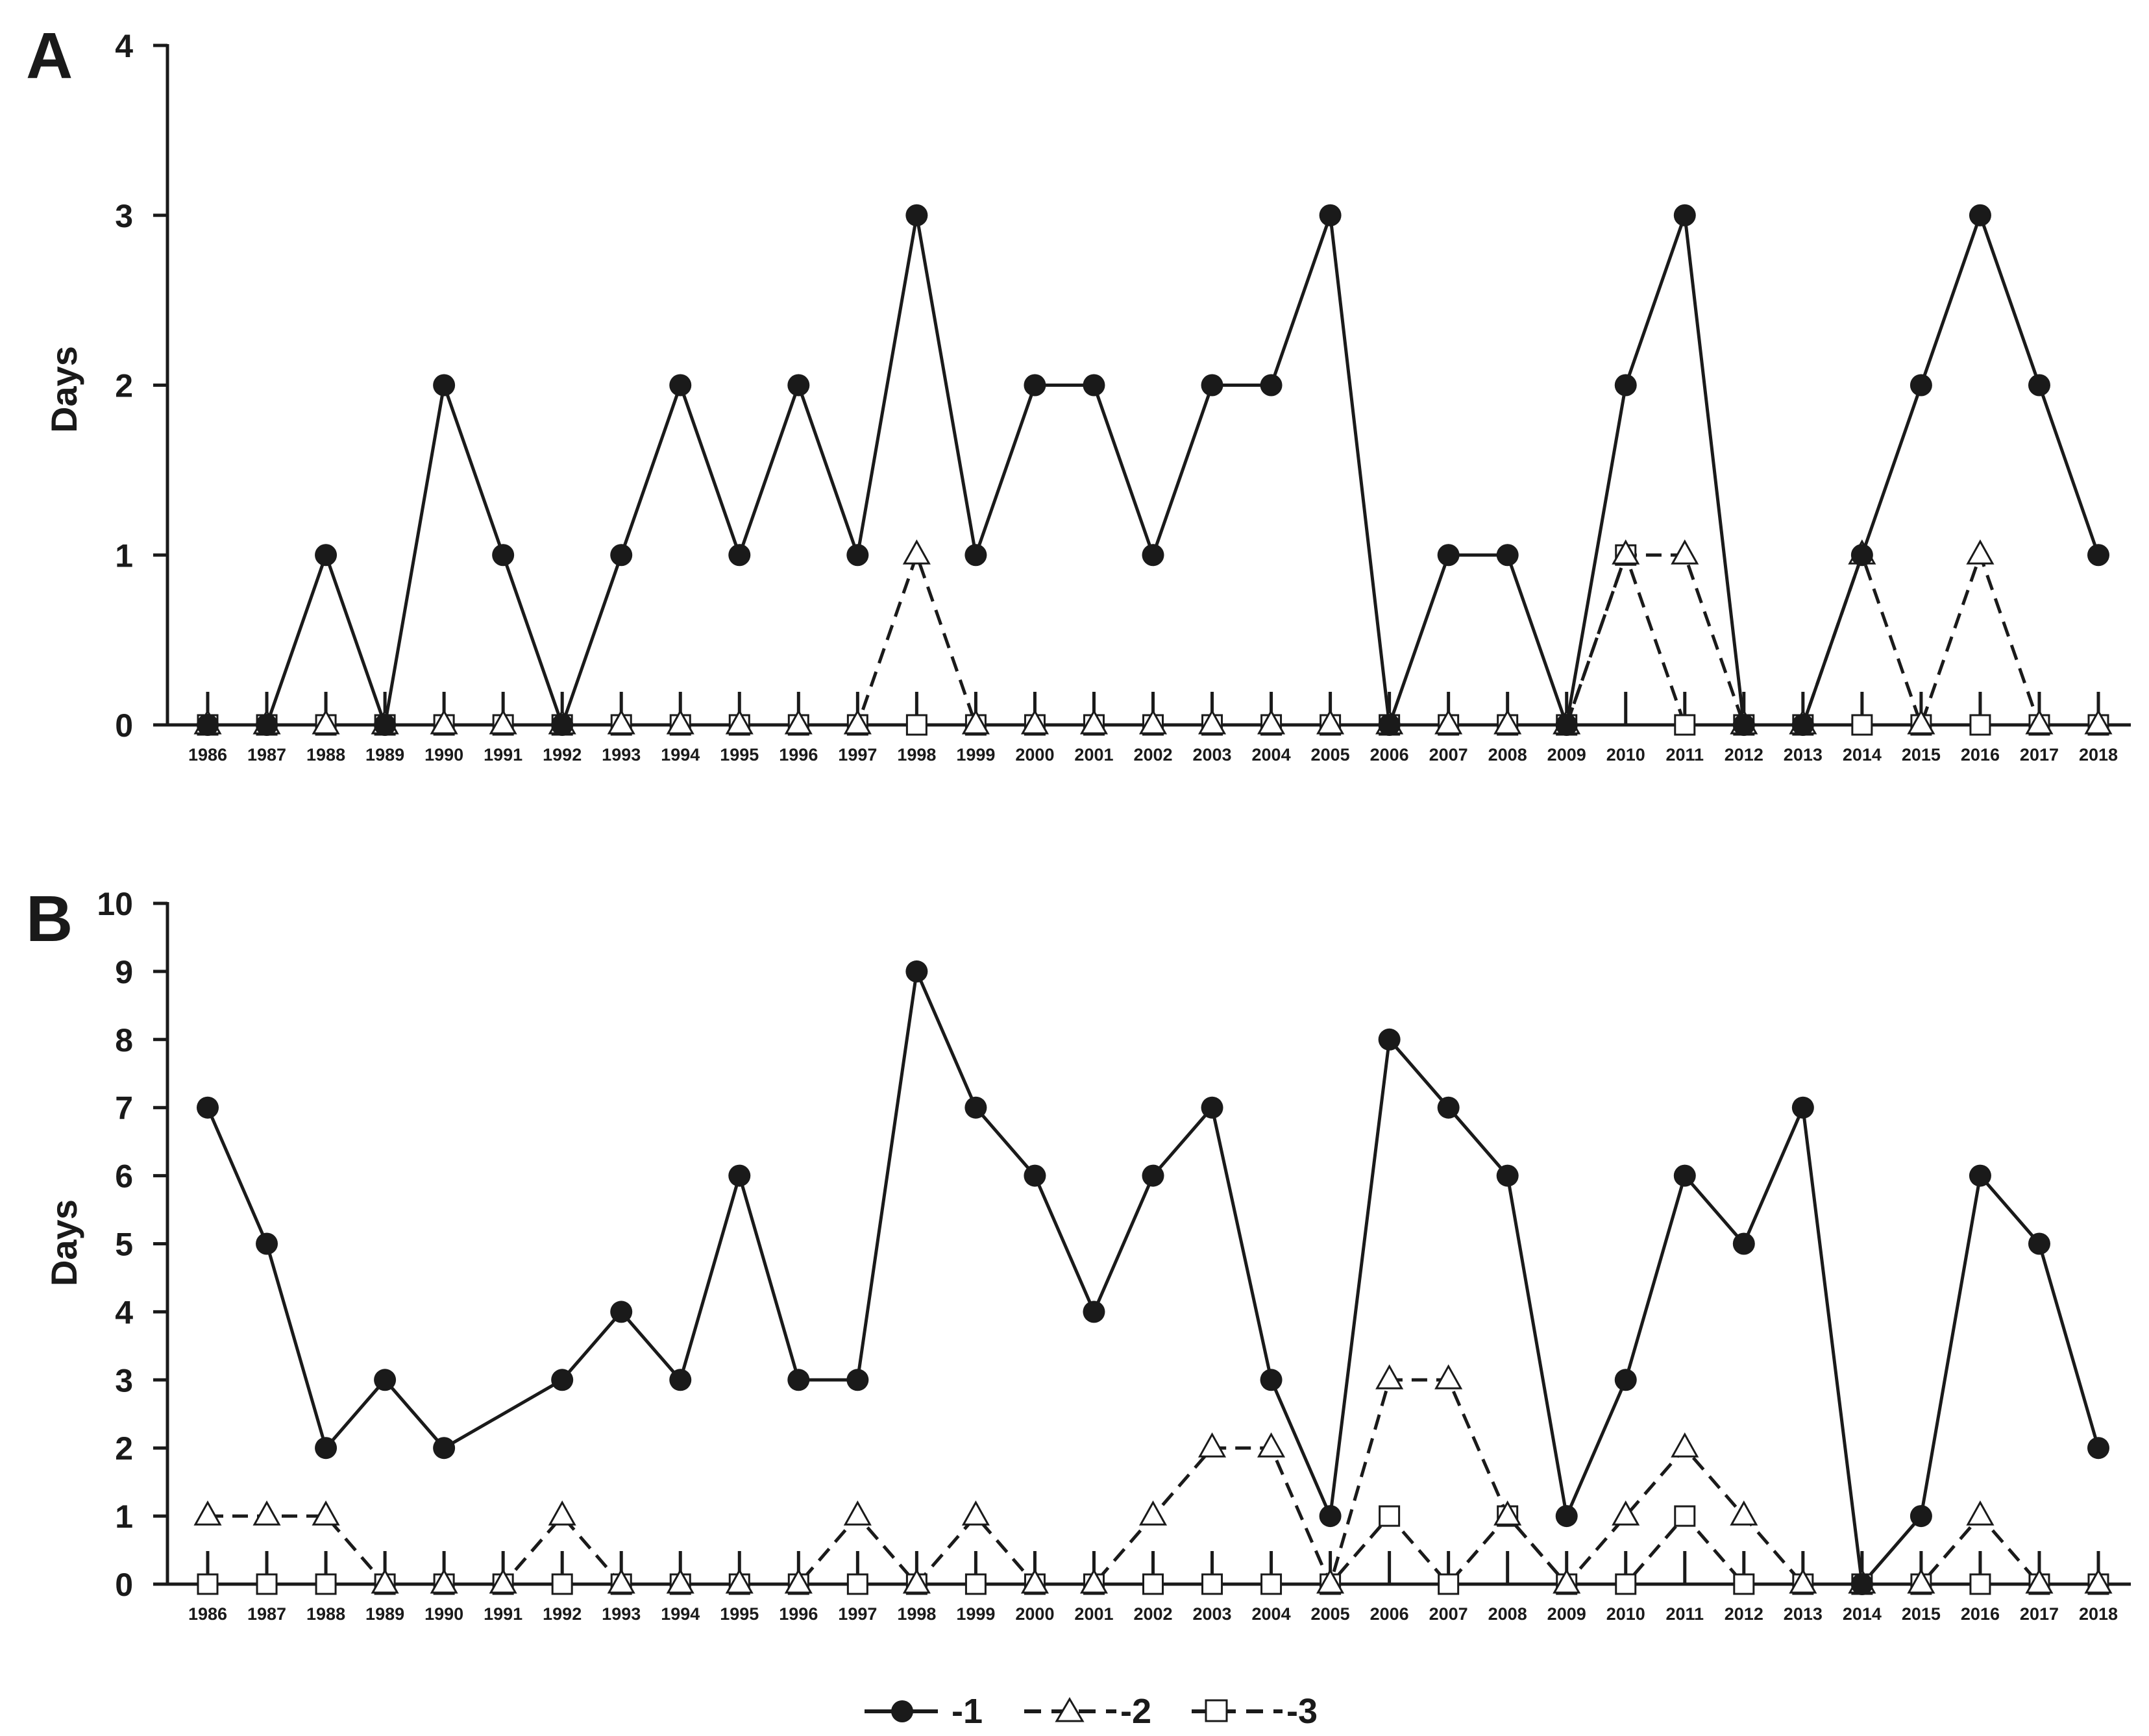 The height and width of the screenshot is (1736, 2149). I want to click on panel-a-series-2-point-2007, so click(1449, 722).